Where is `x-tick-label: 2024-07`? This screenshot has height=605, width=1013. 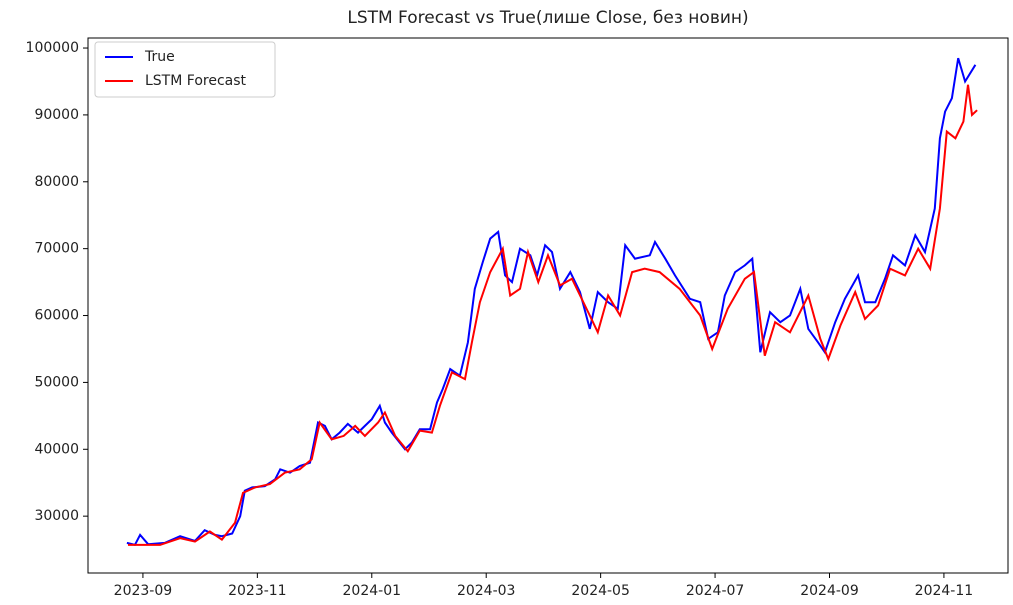 x-tick-label: 2024-07 is located at coordinates (715, 591).